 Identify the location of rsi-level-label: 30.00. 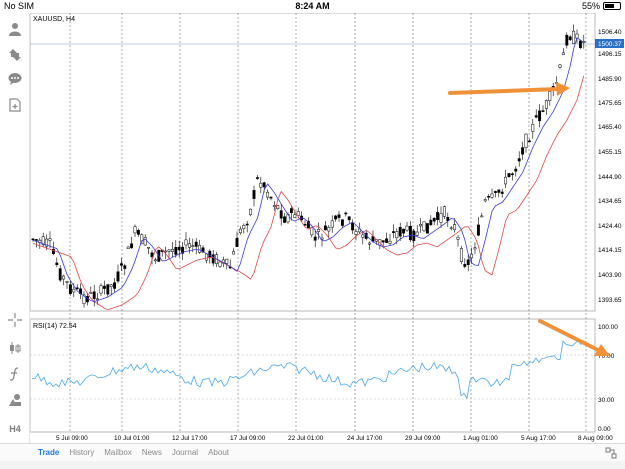
(606, 400).